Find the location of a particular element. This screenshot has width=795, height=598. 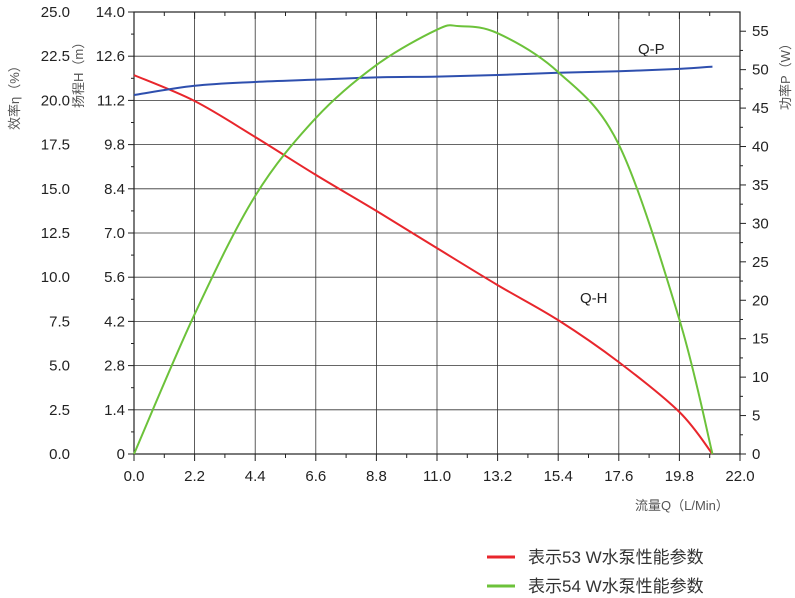

x-tick-label: 2.2 is located at coordinates (194, 476).